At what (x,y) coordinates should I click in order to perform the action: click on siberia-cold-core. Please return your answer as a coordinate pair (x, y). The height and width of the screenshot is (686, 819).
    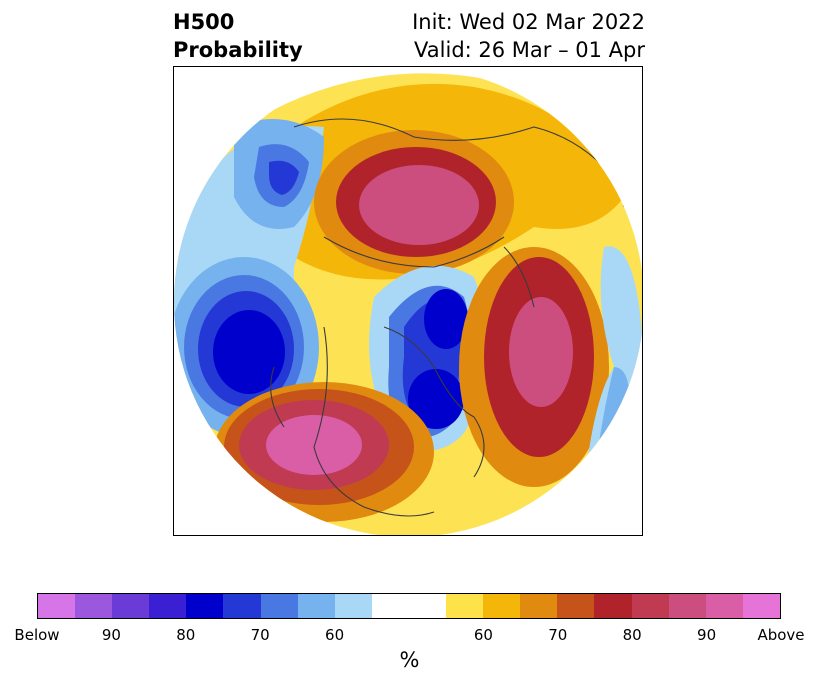
    Looking at the image, I should click on (284, 177).